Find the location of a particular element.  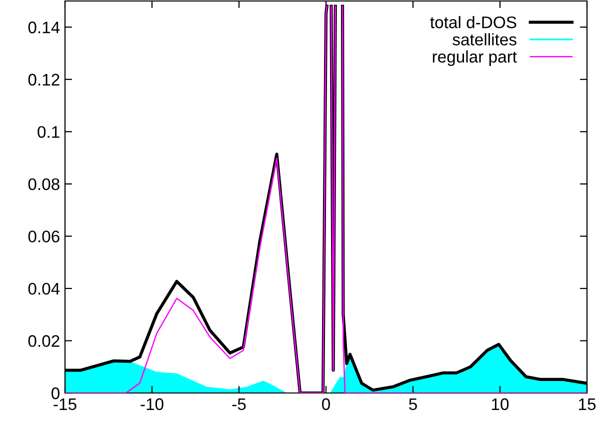

x-tick-label: 5 is located at coordinates (413, 404).